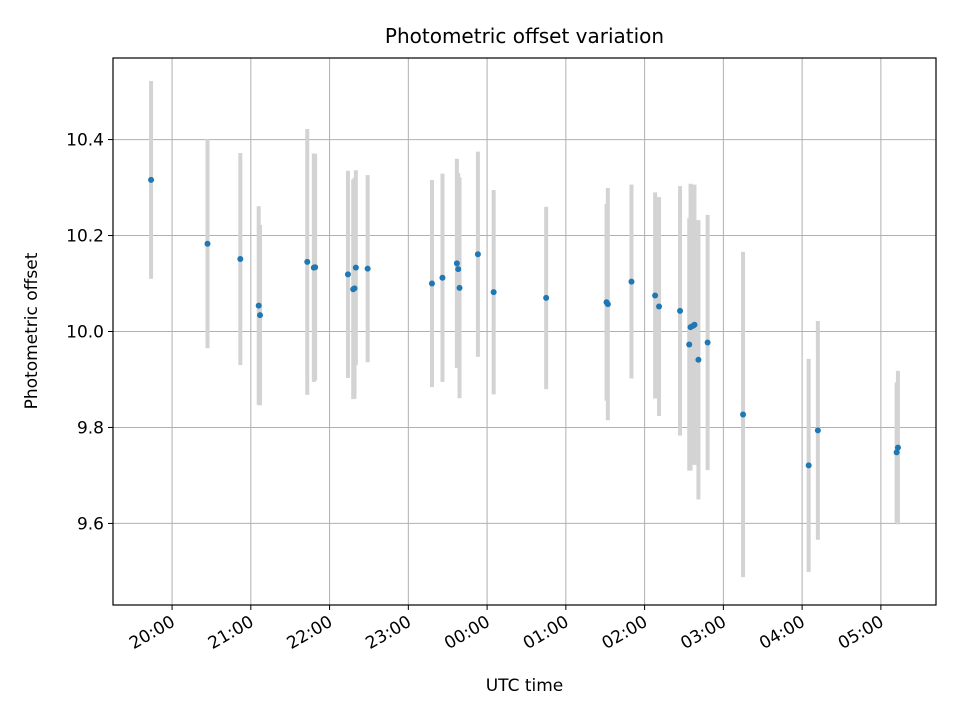 The width and height of the screenshot is (960, 720). I want to click on x-axis-title: UTC time, so click(525, 686).